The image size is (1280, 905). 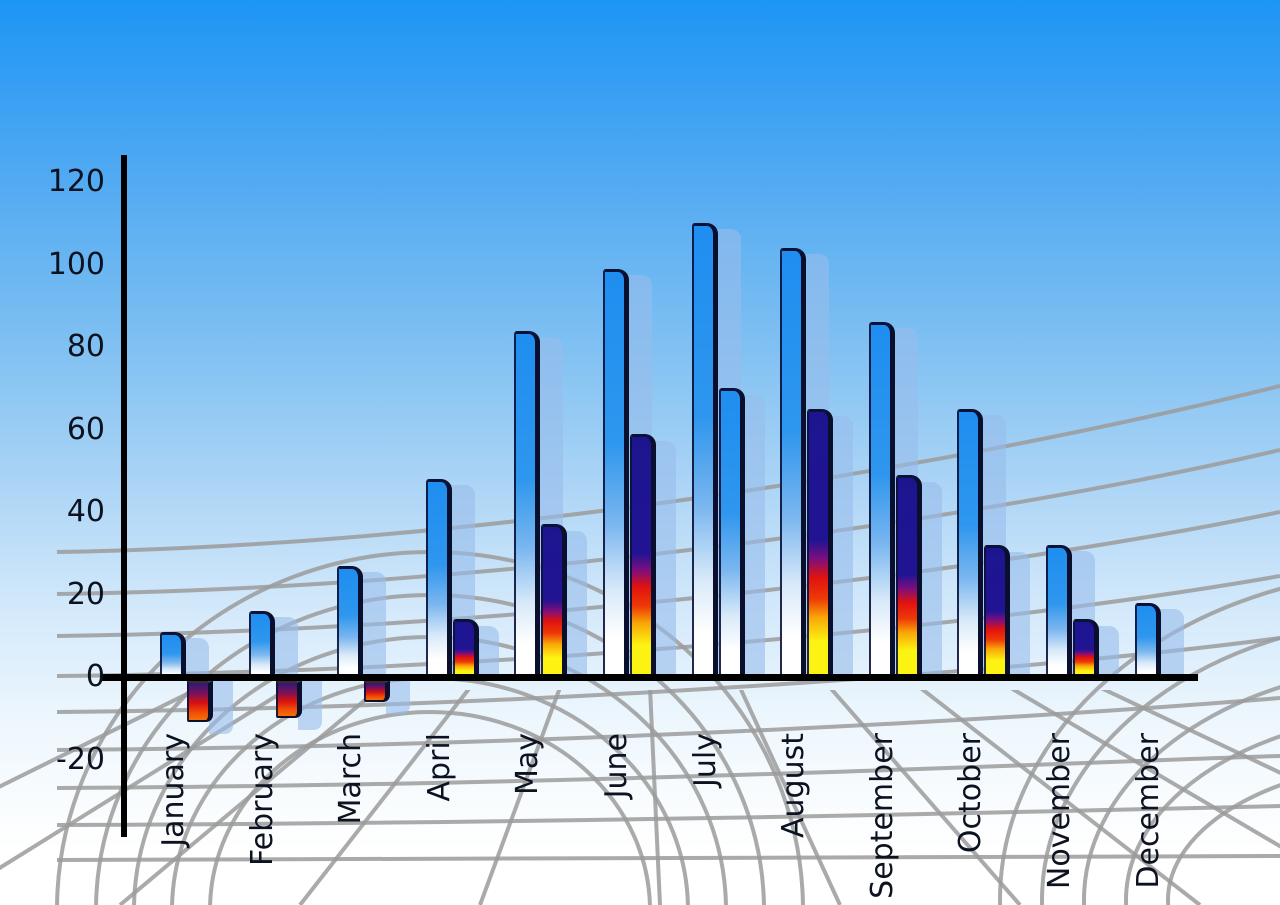 I want to click on bar-shadow-march-primary, so click(x=373, y=624).